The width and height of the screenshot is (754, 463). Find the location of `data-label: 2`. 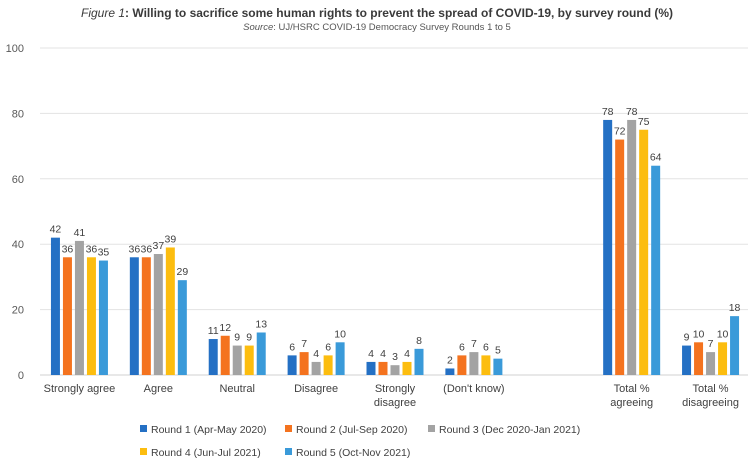

data-label: 2 is located at coordinates (450, 360).